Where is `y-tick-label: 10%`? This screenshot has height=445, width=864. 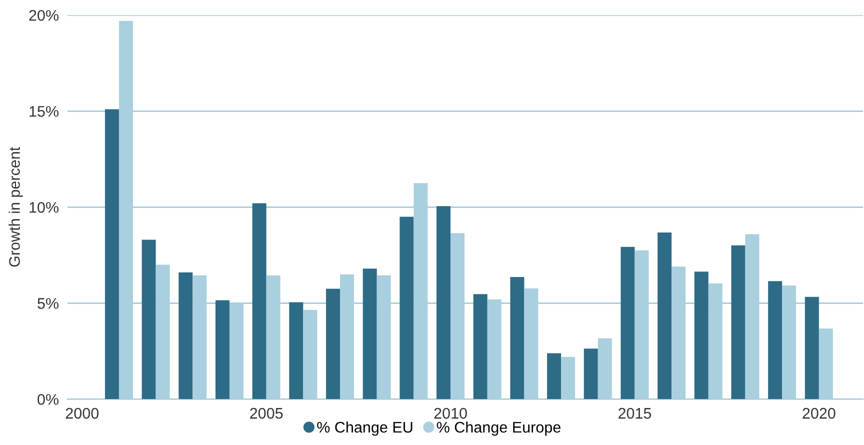
y-tick-label: 10% is located at coordinates (44, 207).